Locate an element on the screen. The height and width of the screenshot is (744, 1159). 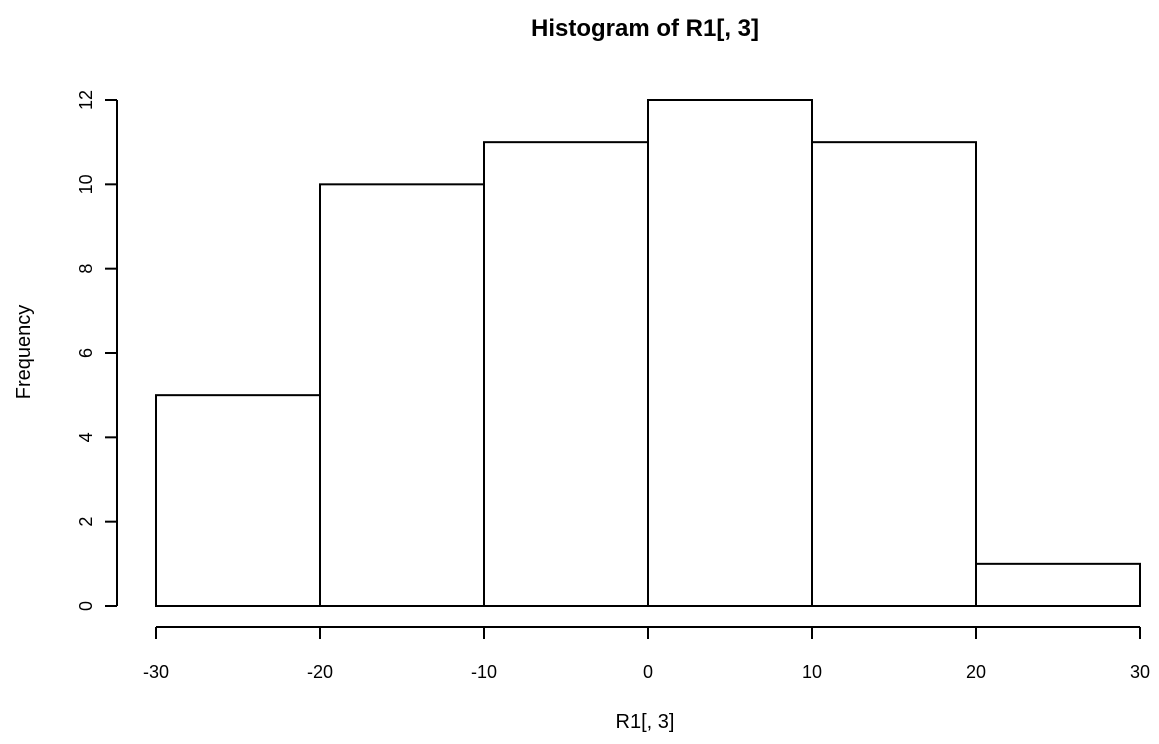
x-tick-label: -20 is located at coordinates (320, 672).